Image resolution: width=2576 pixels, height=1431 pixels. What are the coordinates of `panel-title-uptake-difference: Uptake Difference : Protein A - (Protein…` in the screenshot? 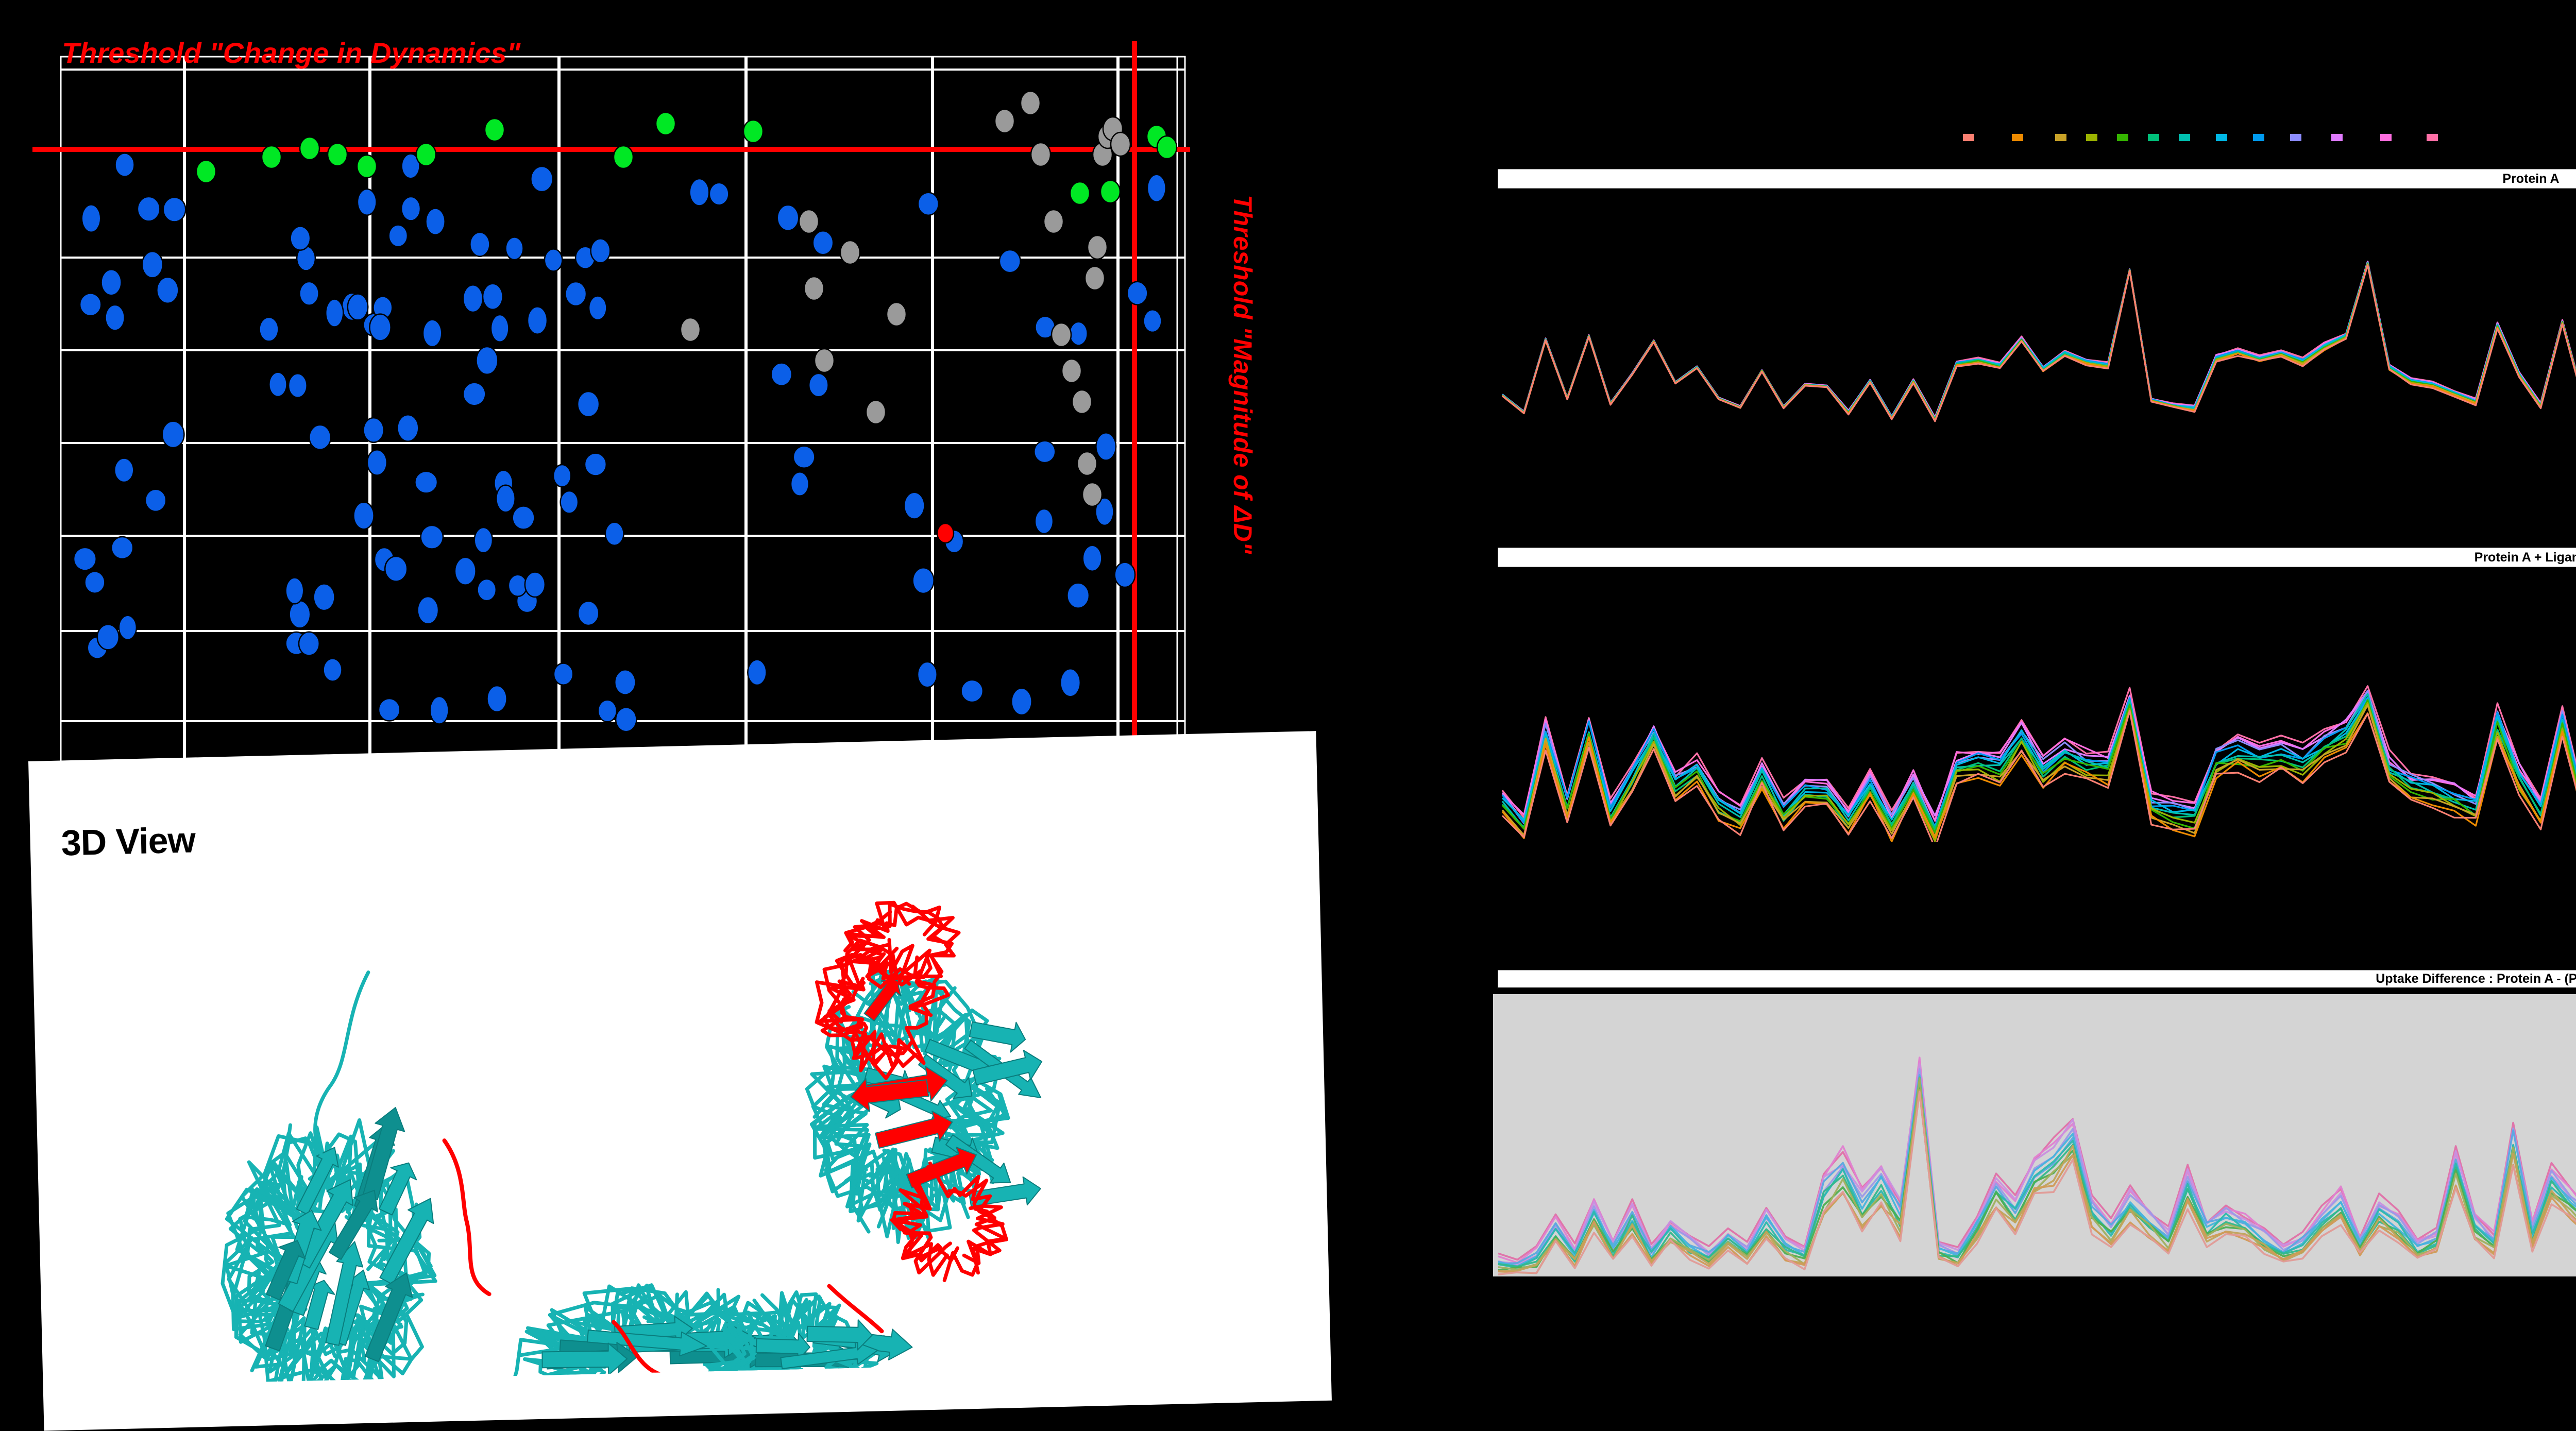 It's located at (2037, 980).